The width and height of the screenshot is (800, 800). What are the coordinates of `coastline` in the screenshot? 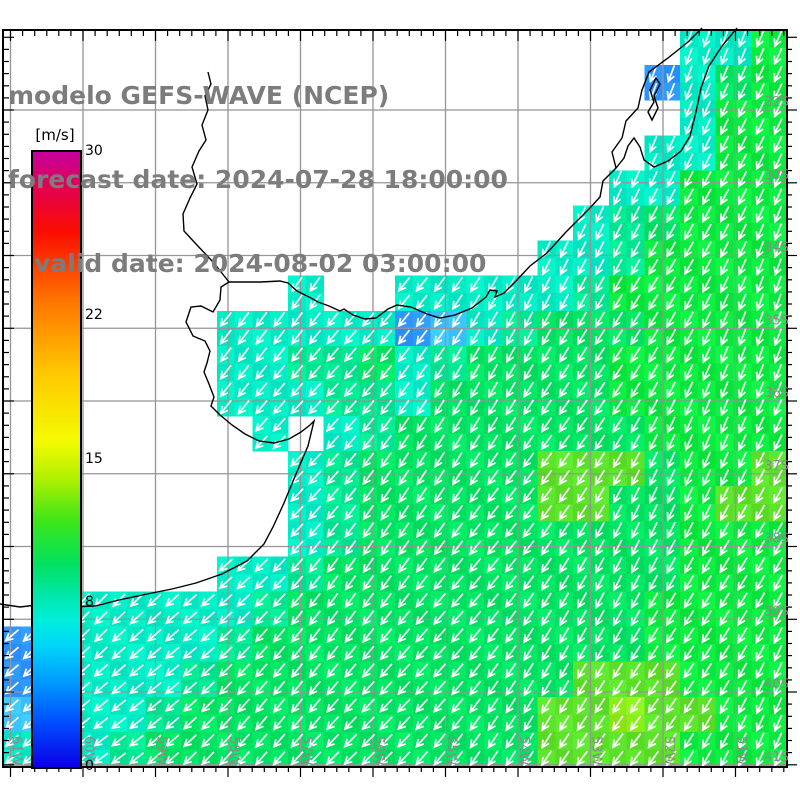 It's located at (654, 99).